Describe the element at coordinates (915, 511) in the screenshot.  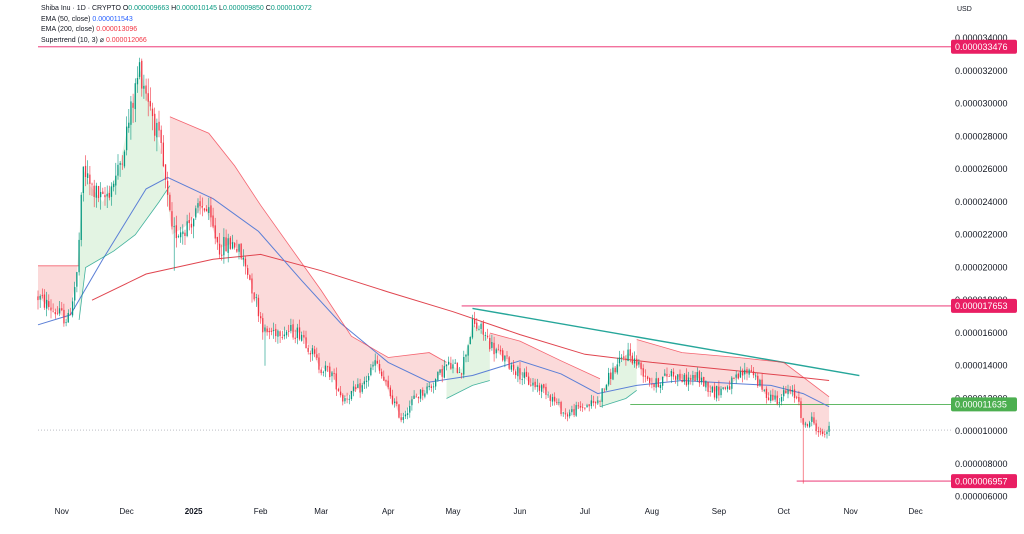
I see `x-tick-label: Dec` at that location.